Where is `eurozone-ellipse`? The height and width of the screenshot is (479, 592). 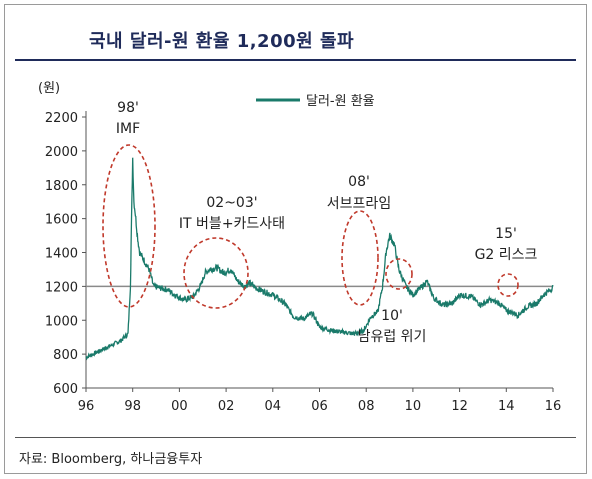 eurozone-ellipse is located at coordinates (399, 274).